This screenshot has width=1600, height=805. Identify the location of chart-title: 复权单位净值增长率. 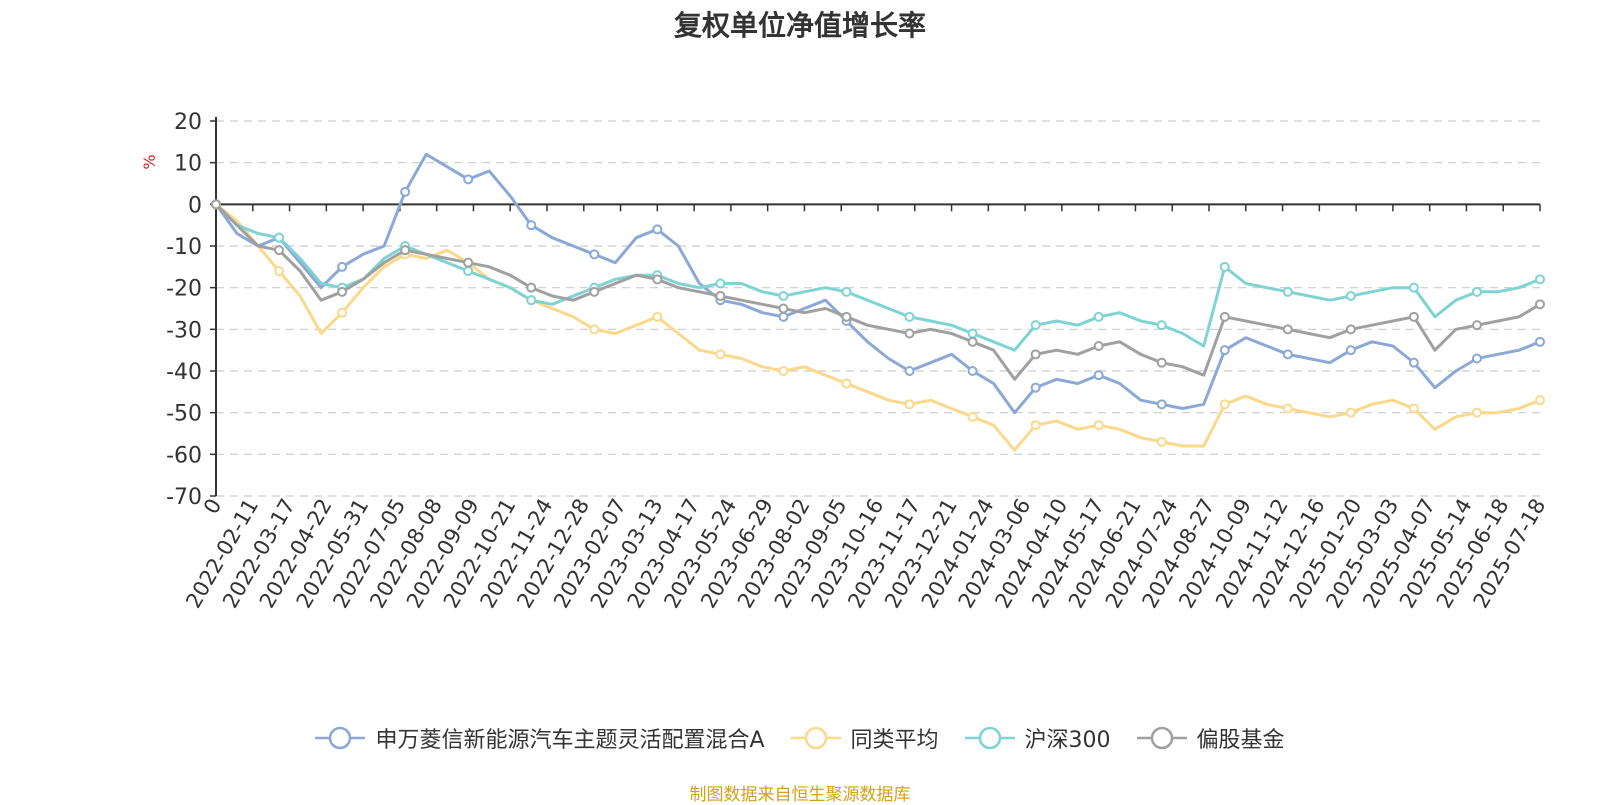
(799, 25).